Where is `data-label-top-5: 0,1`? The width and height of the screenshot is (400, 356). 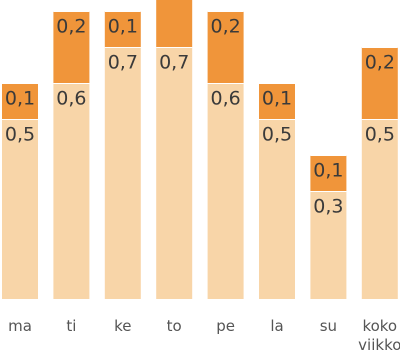 data-label-top-5: 0,1 is located at coordinates (277, 99).